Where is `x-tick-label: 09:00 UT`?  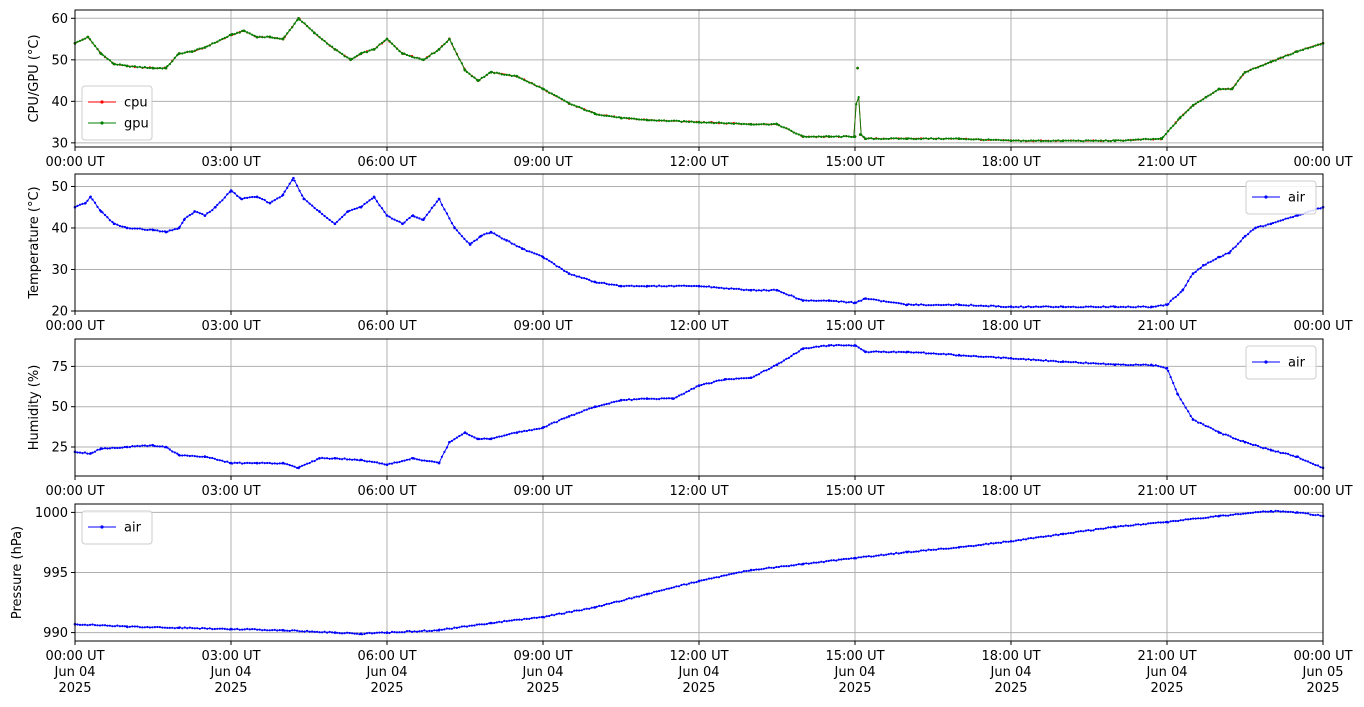 x-tick-label: 09:00 UT is located at coordinates (542, 162).